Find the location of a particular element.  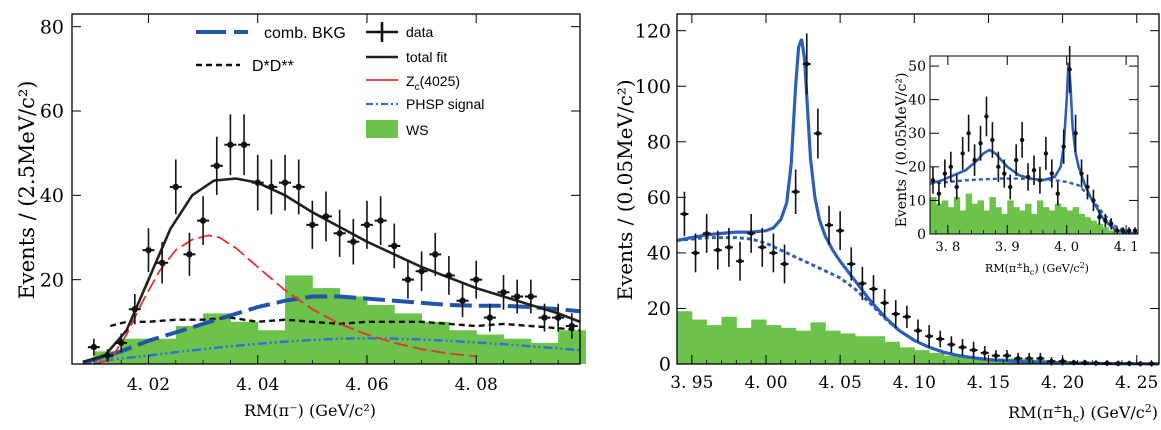

inset-y-tick-label: 30 is located at coordinates (917, 134).